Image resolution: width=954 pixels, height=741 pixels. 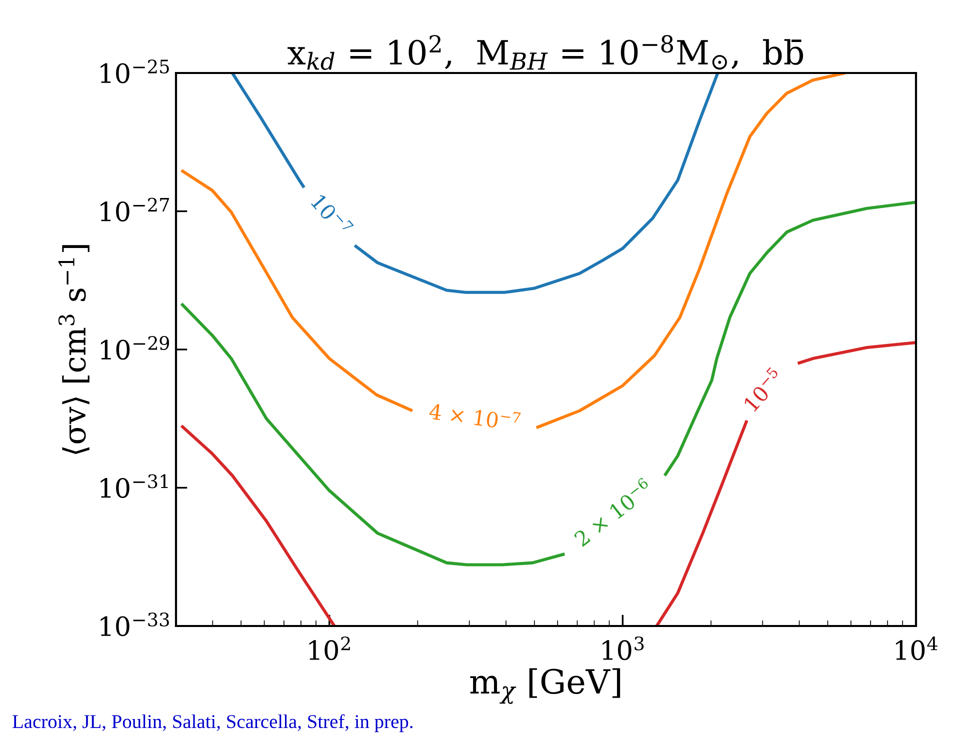 I want to click on x-tick-label: 10$^{2}$, so click(x=329, y=648).